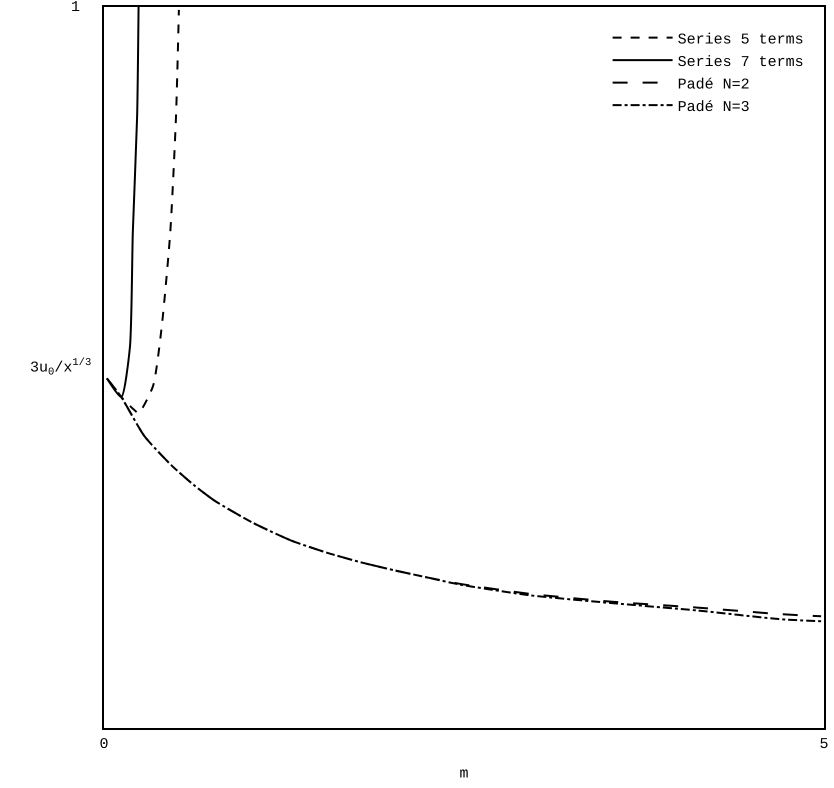 Image resolution: width=834 pixels, height=788 pixels. What do you see at coordinates (741, 63) in the screenshot?
I see `legend-label: Series 7 terms` at bounding box center [741, 63].